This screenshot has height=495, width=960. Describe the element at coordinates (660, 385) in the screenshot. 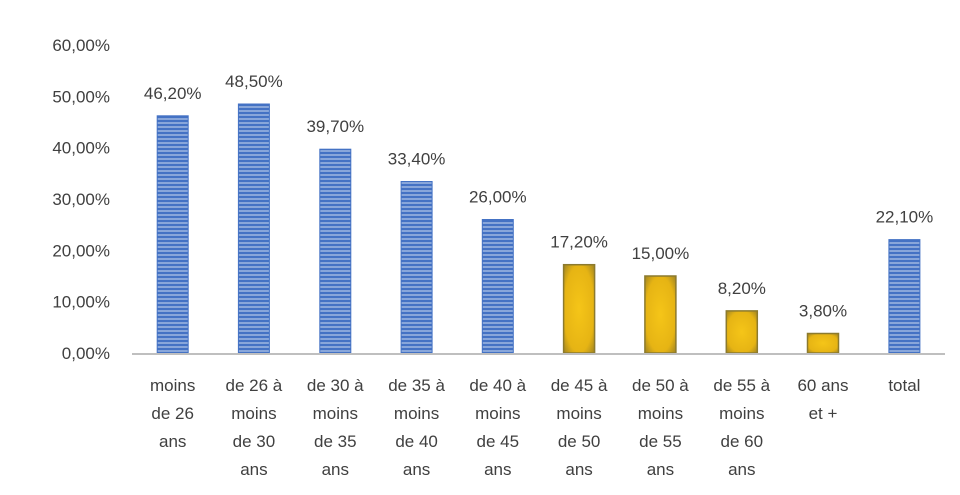

I see `x-category-line: de 50 à` at that location.